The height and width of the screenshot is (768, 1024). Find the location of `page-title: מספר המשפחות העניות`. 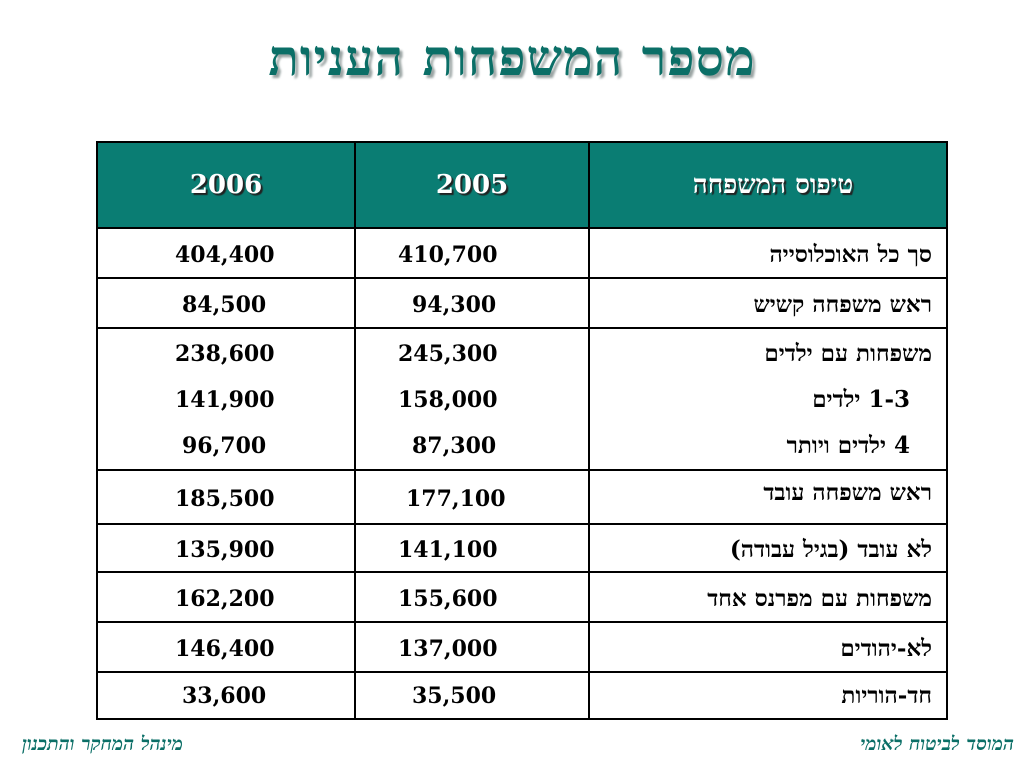

page-title: מספר המשפחות העניות is located at coordinates (512, 57).